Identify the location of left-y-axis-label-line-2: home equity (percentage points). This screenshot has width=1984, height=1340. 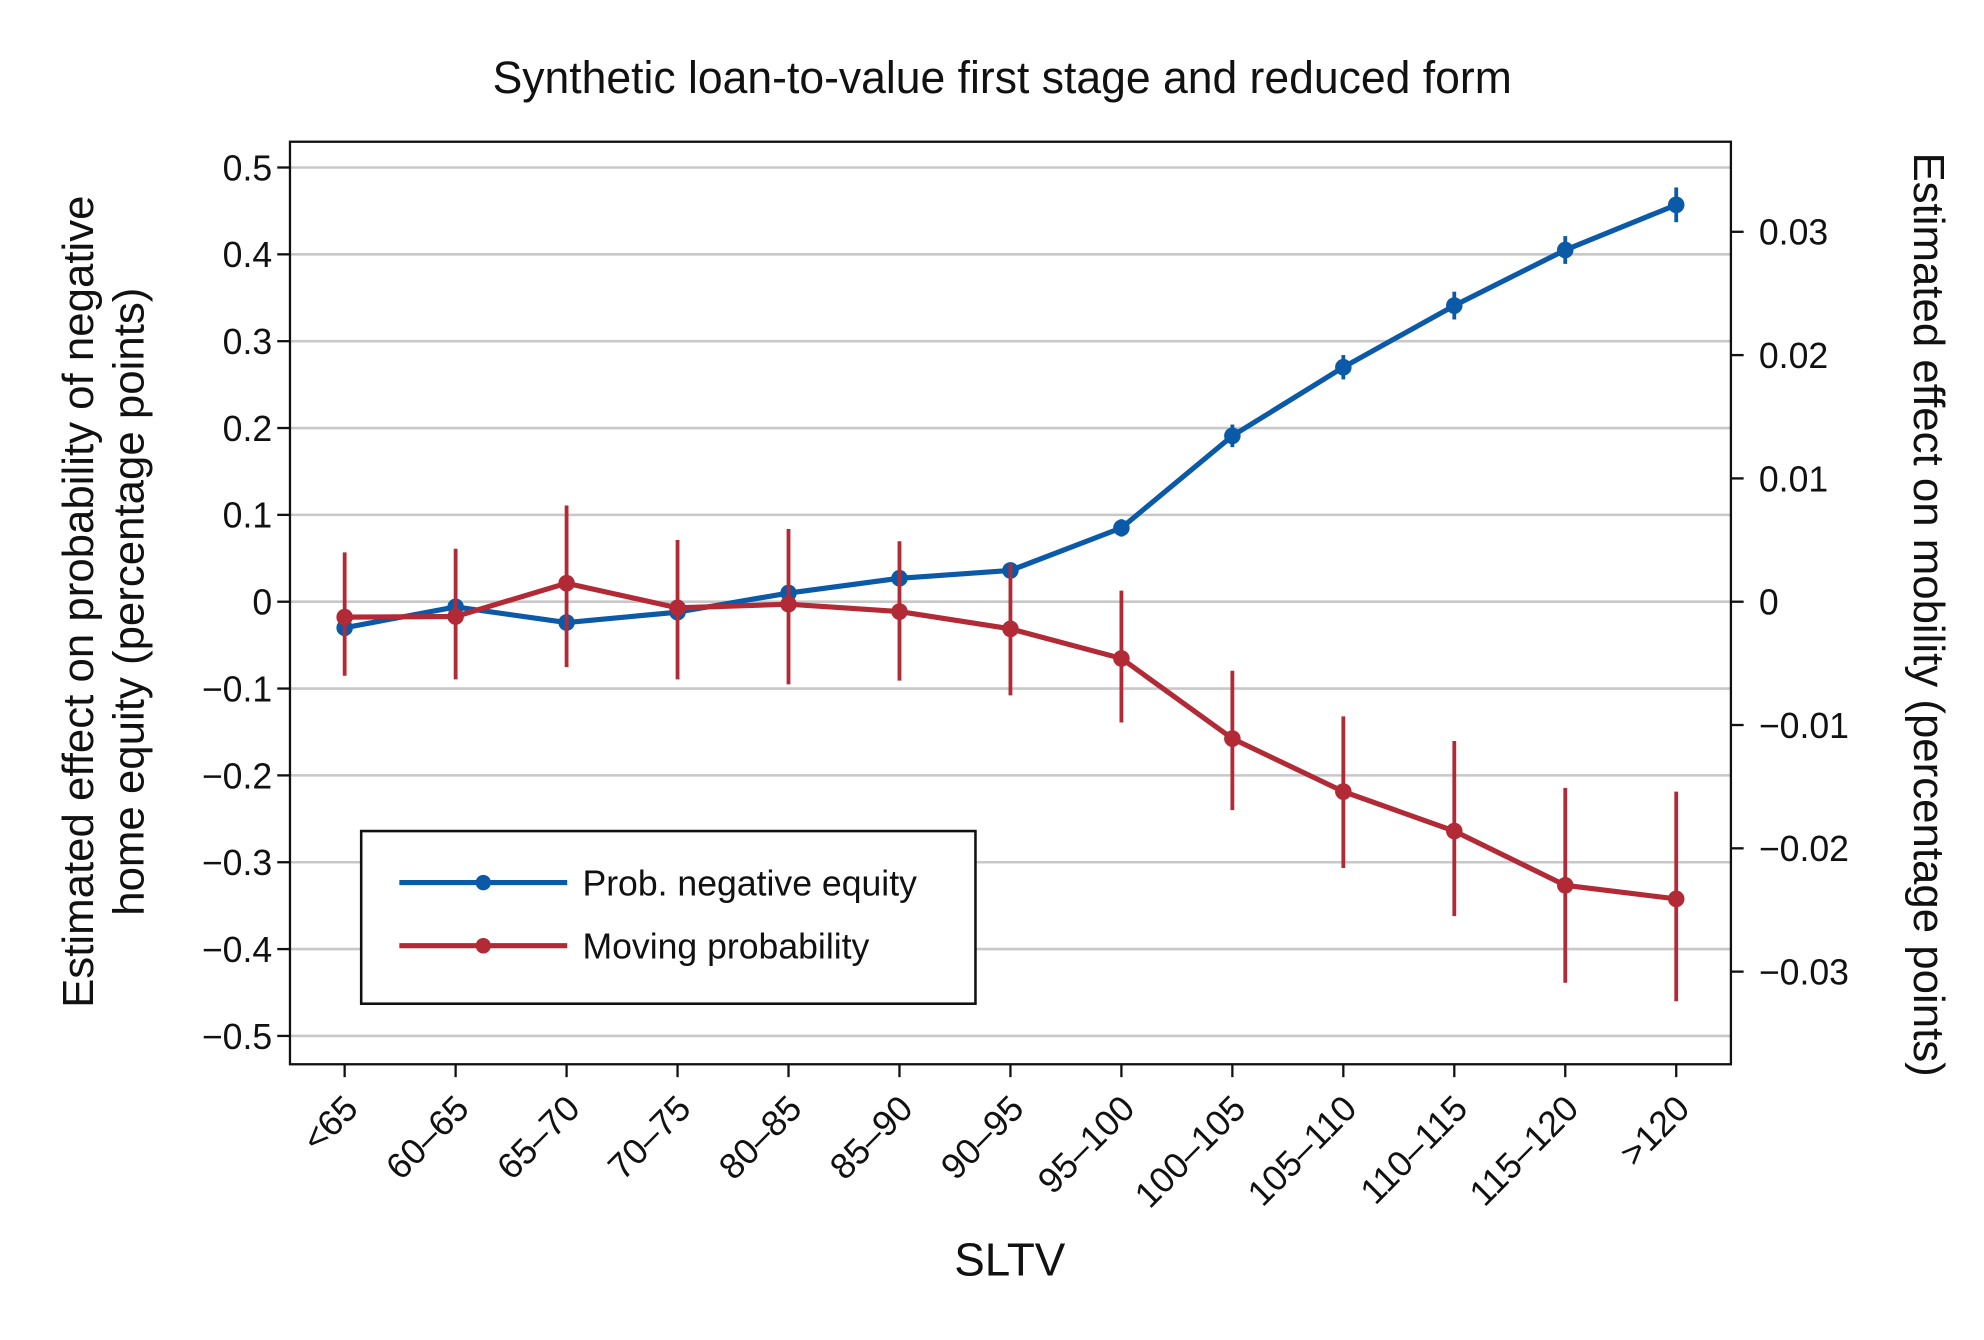
(130, 602).